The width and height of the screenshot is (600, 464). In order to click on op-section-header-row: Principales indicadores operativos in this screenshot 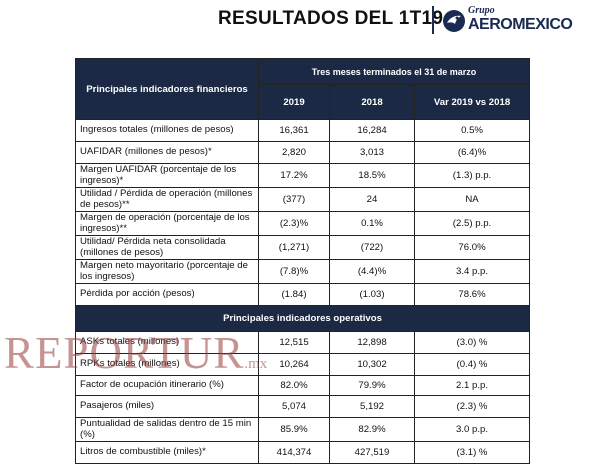, I will do `click(302, 318)`.